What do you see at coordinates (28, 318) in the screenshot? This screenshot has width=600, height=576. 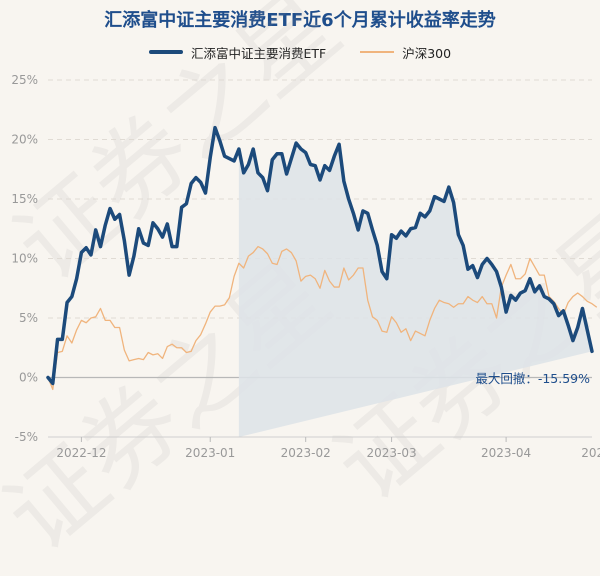 I see `y-tick-label: 5%` at bounding box center [28, 318].